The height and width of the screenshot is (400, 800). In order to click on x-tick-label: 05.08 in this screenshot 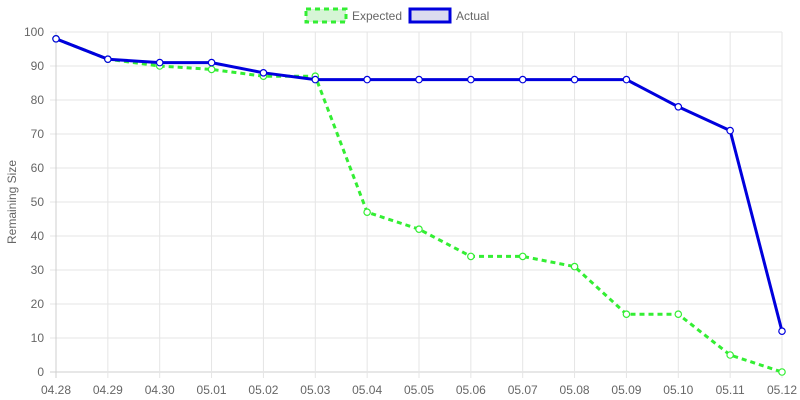, I will do `click(575, 390)`.